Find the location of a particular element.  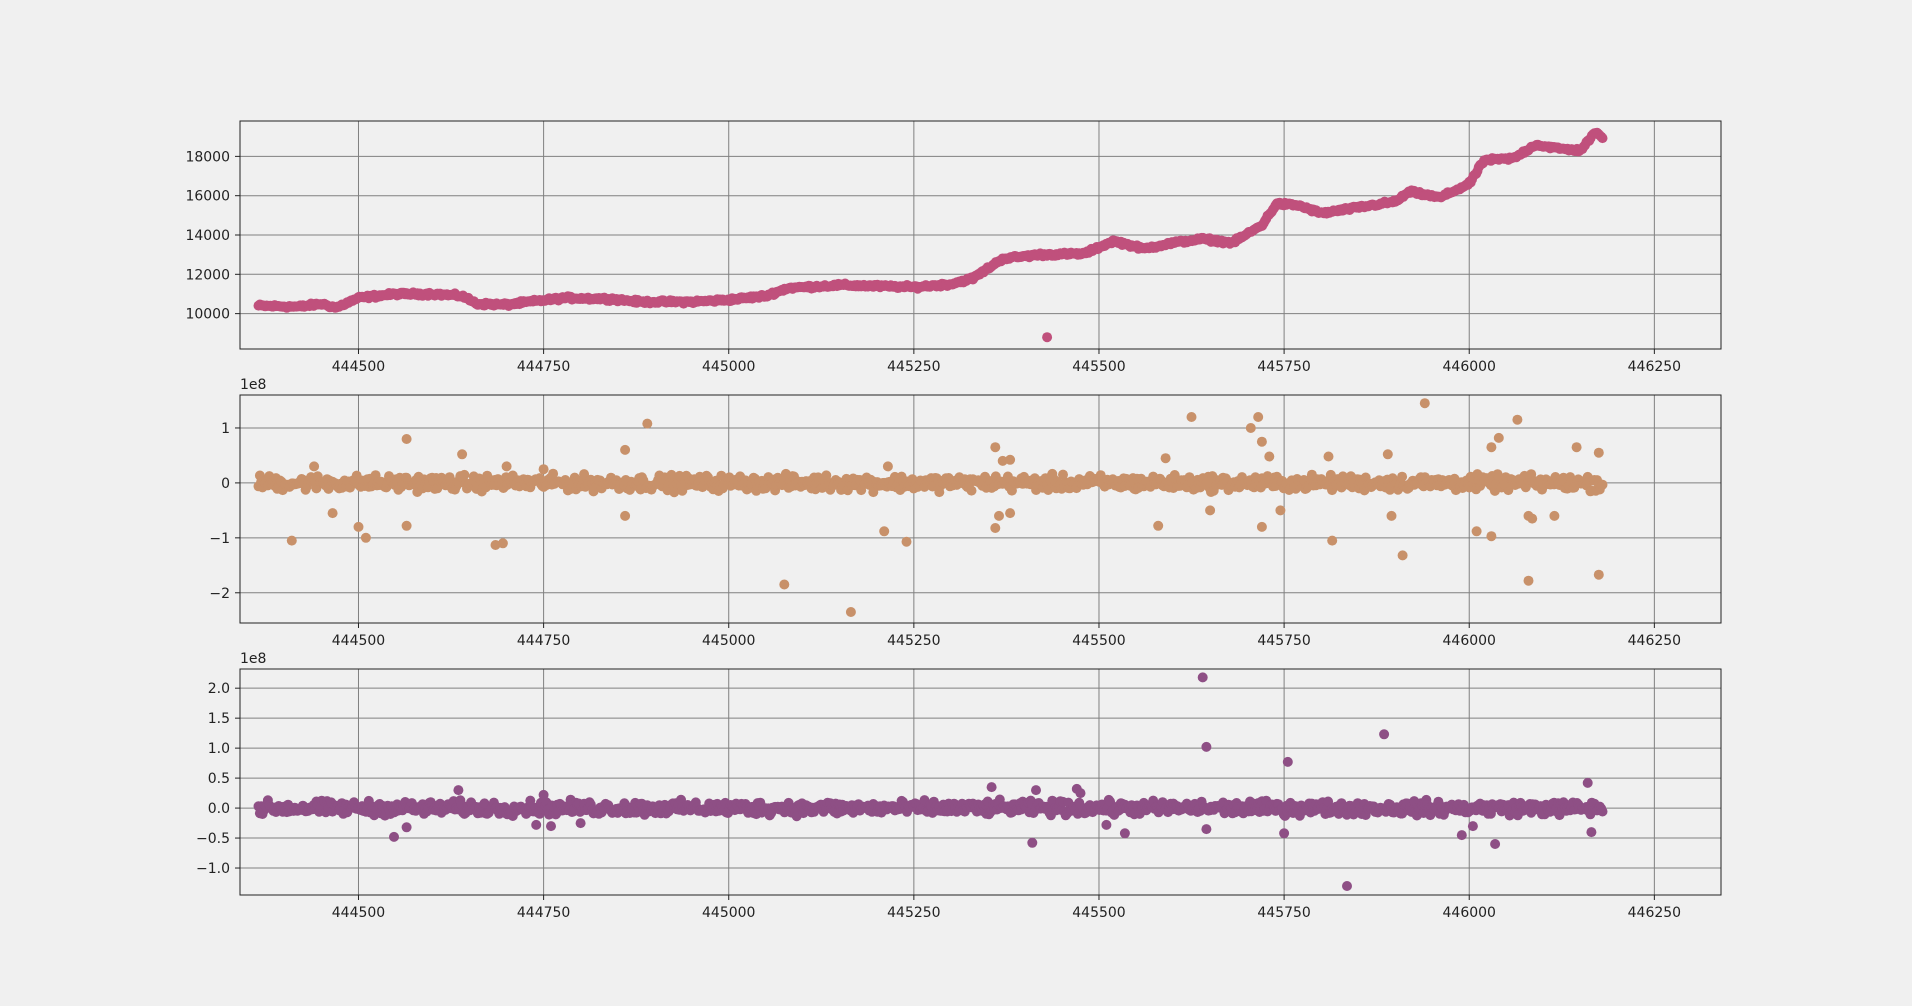

y-tick-label: 10000 is located at coordinates (207, 315).